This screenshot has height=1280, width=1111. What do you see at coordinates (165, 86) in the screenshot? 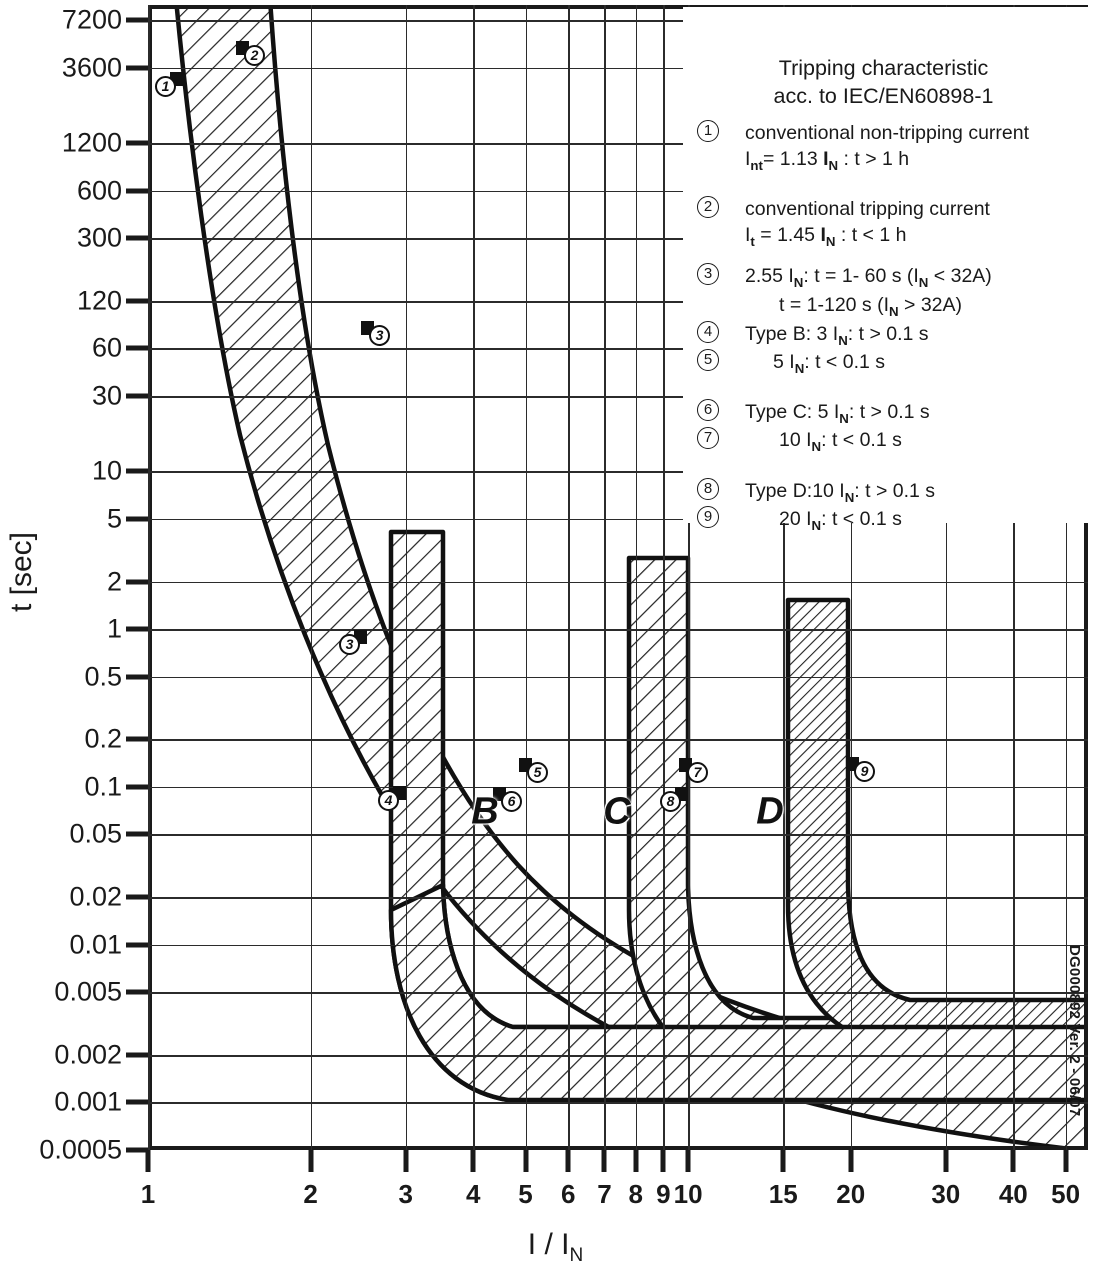
I see `callout-number: 1` at bounding box center [165, 86].